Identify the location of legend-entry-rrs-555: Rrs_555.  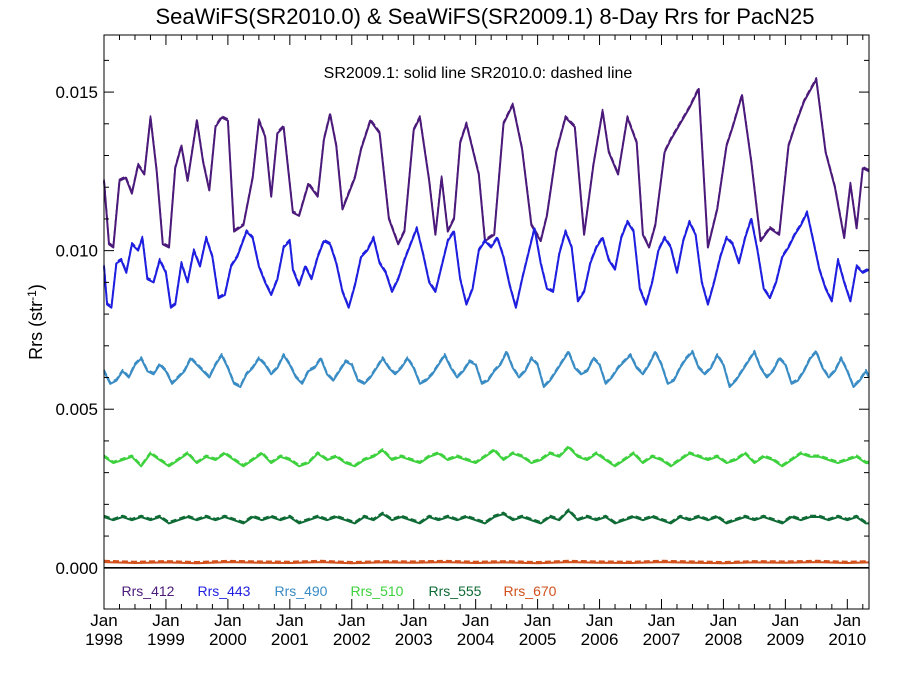
(455, 591).